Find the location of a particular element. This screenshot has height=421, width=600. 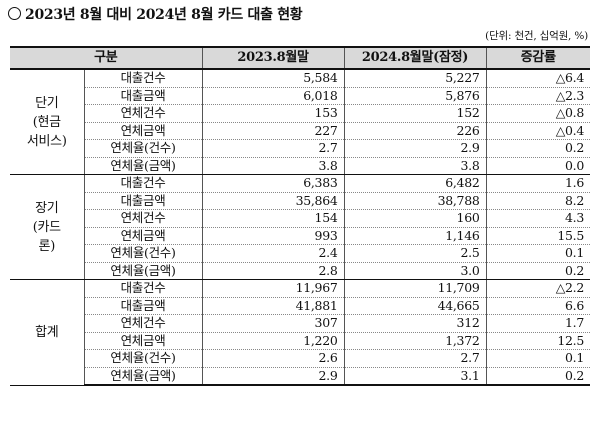

value-2023: 154 is located at coordinates (273, 218).